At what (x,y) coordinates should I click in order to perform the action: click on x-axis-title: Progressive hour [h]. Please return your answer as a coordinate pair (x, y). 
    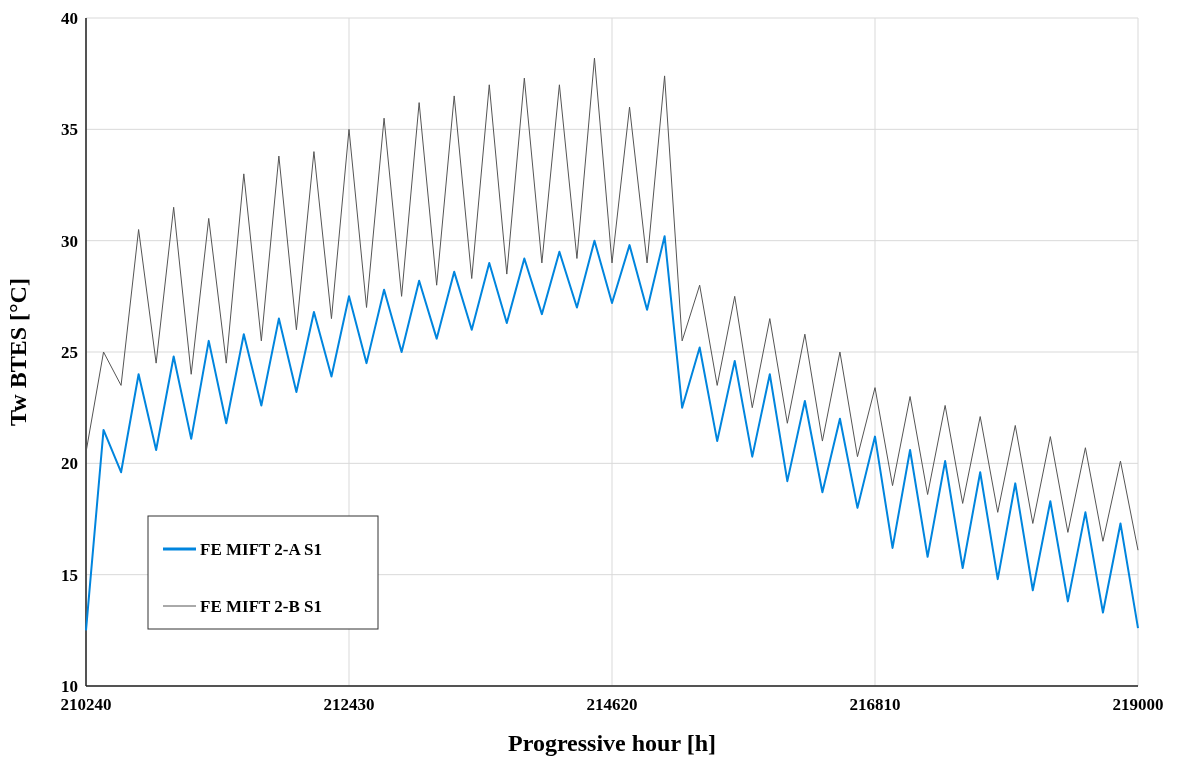
    Looking at the image, I should click on (612, 743).